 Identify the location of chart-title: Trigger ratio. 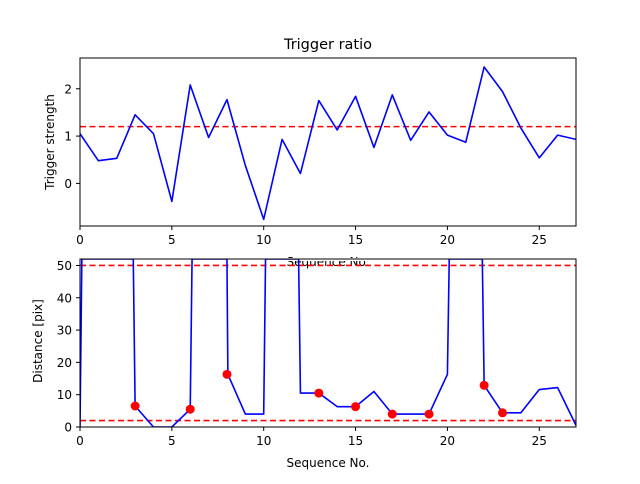
(327, 45).